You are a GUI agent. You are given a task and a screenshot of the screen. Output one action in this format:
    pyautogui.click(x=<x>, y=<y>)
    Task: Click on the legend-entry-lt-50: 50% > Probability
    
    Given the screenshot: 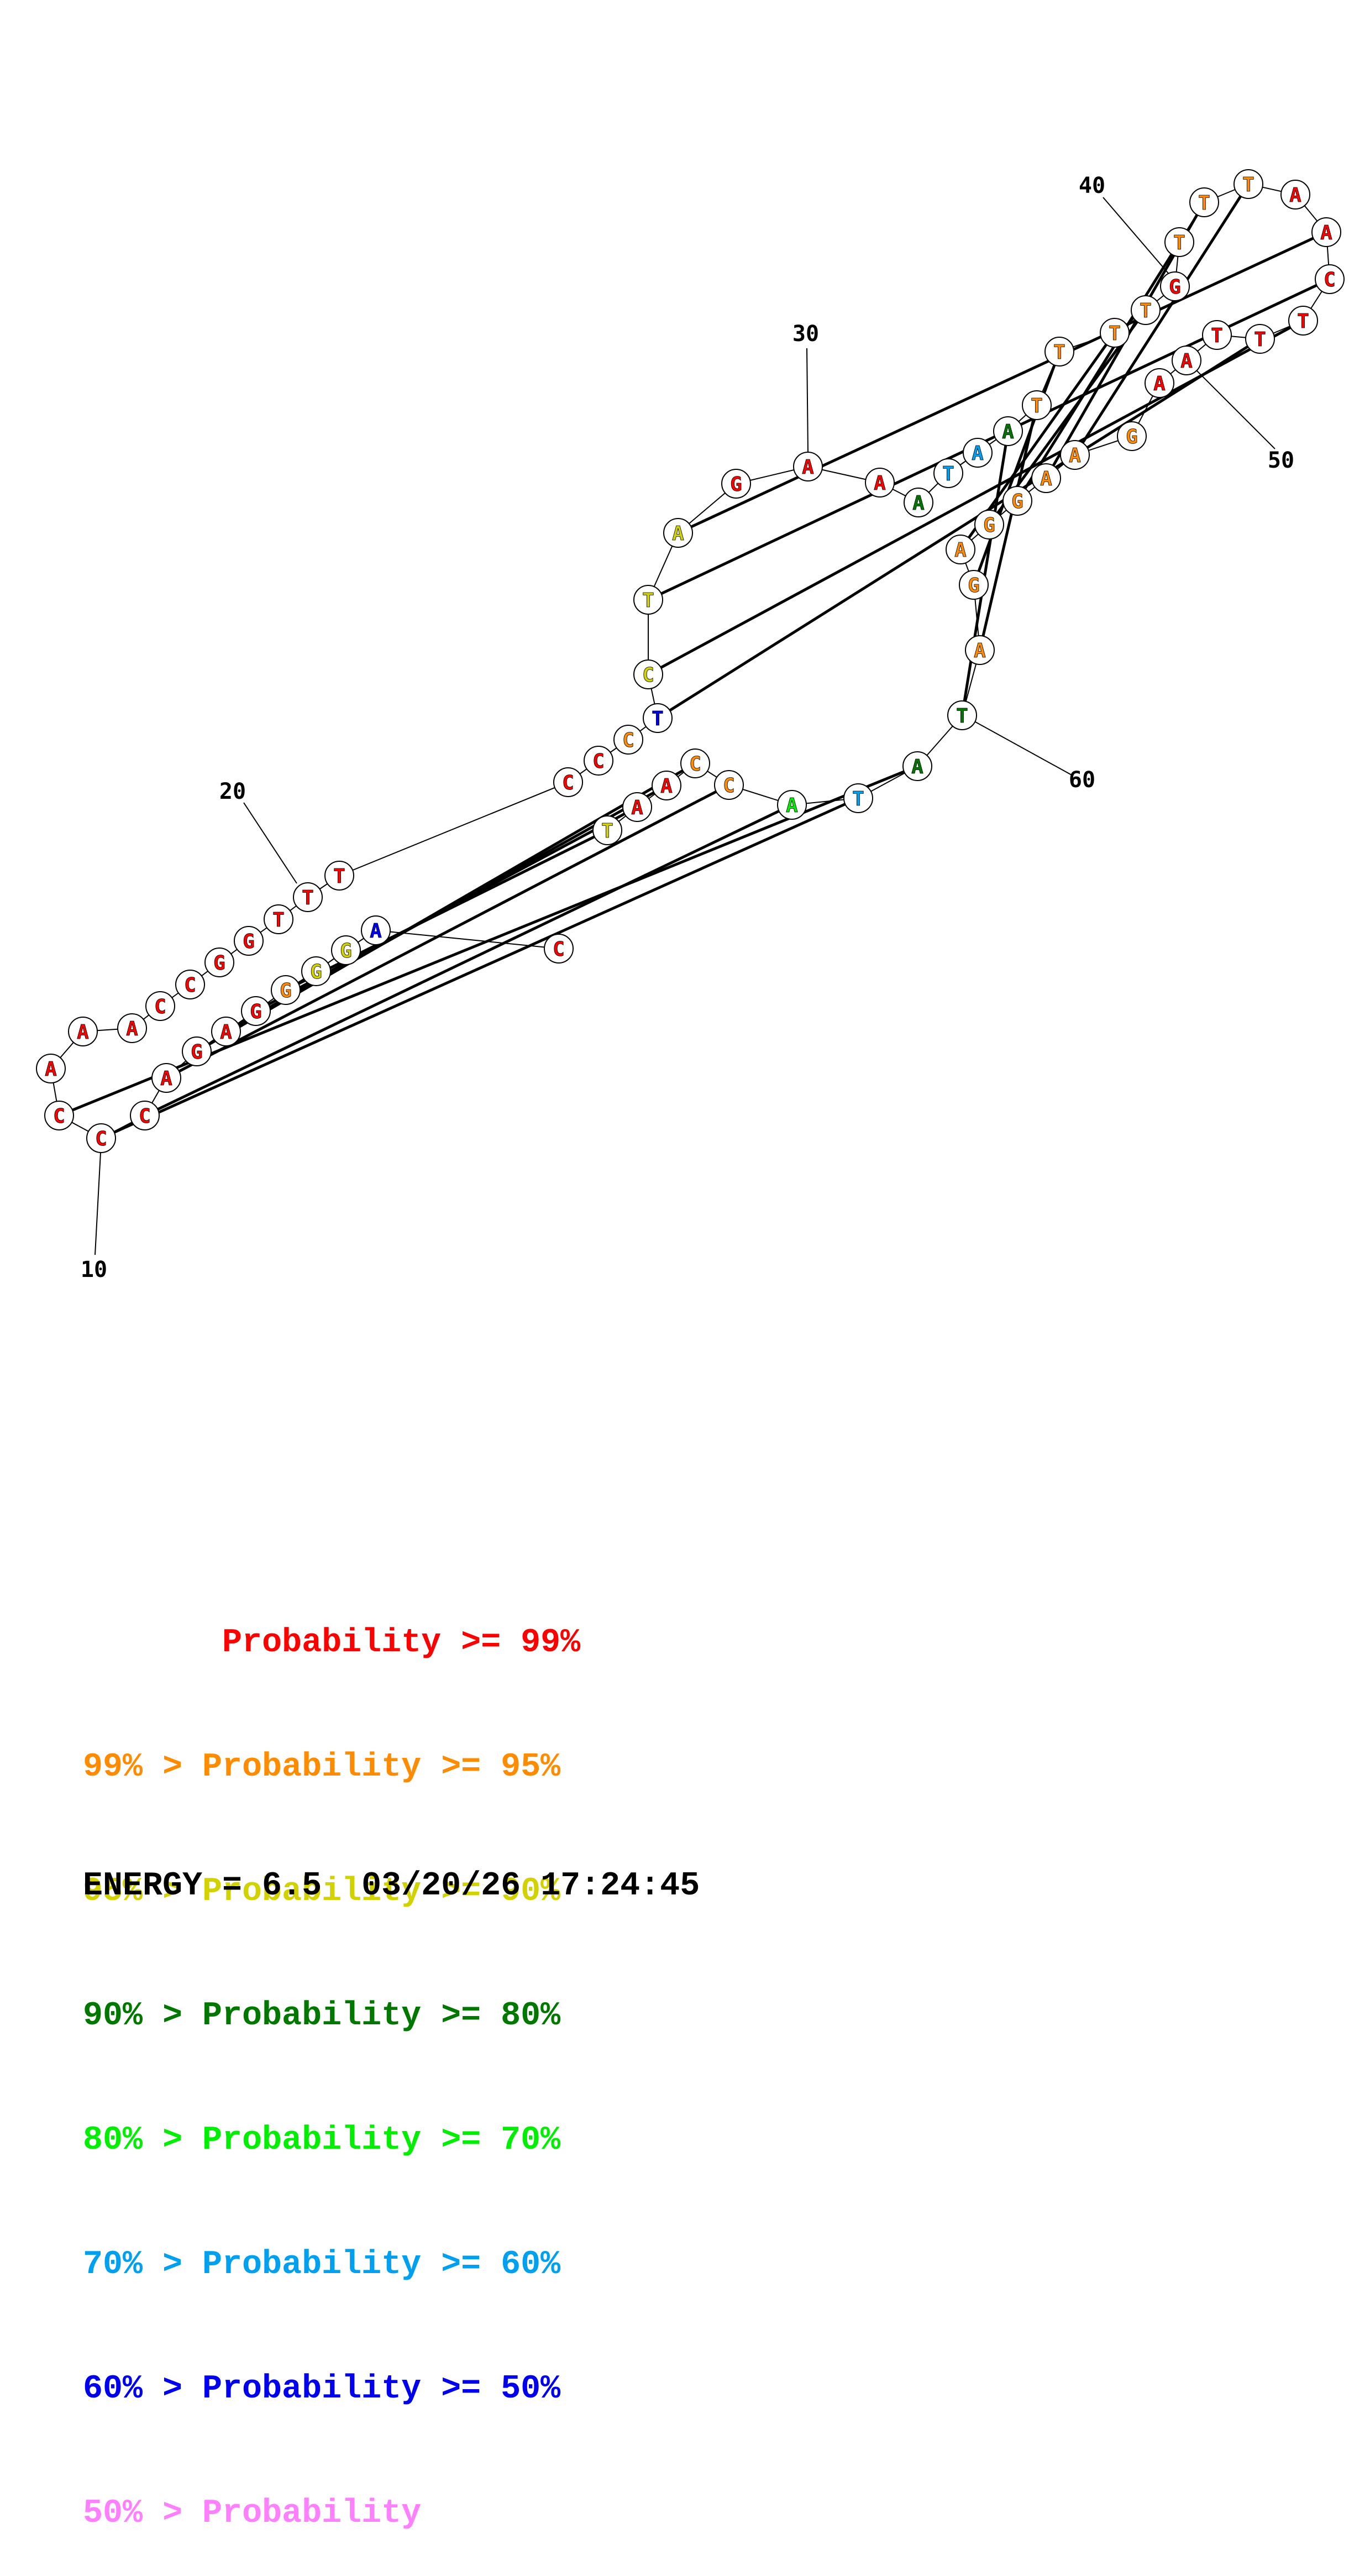 What is the action you would take?
    pyautogui.click(x=252, y=2513)
    